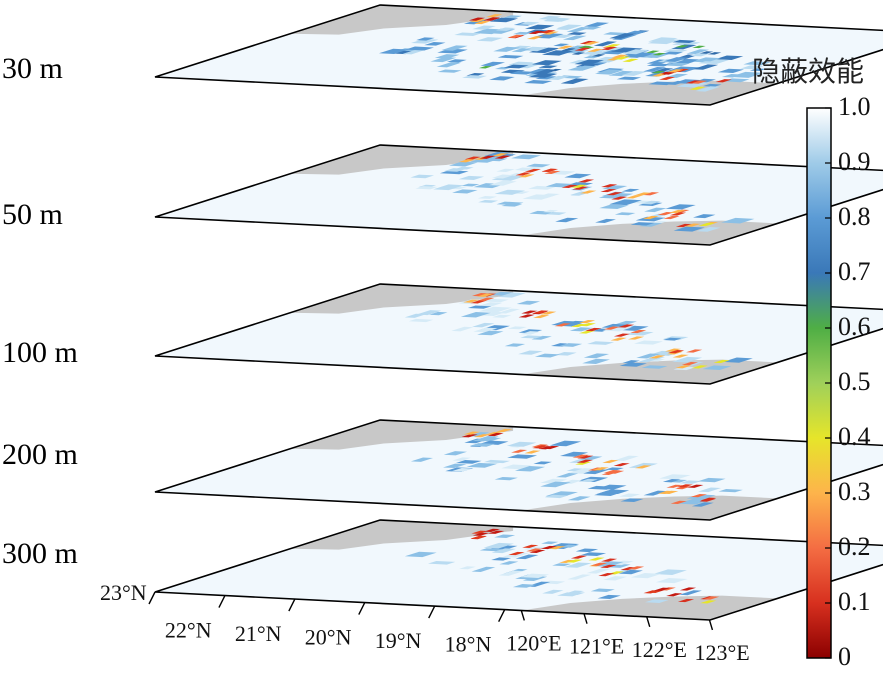 The image size is (883, 693). I want to click on depth-layer, so click(518, 470).